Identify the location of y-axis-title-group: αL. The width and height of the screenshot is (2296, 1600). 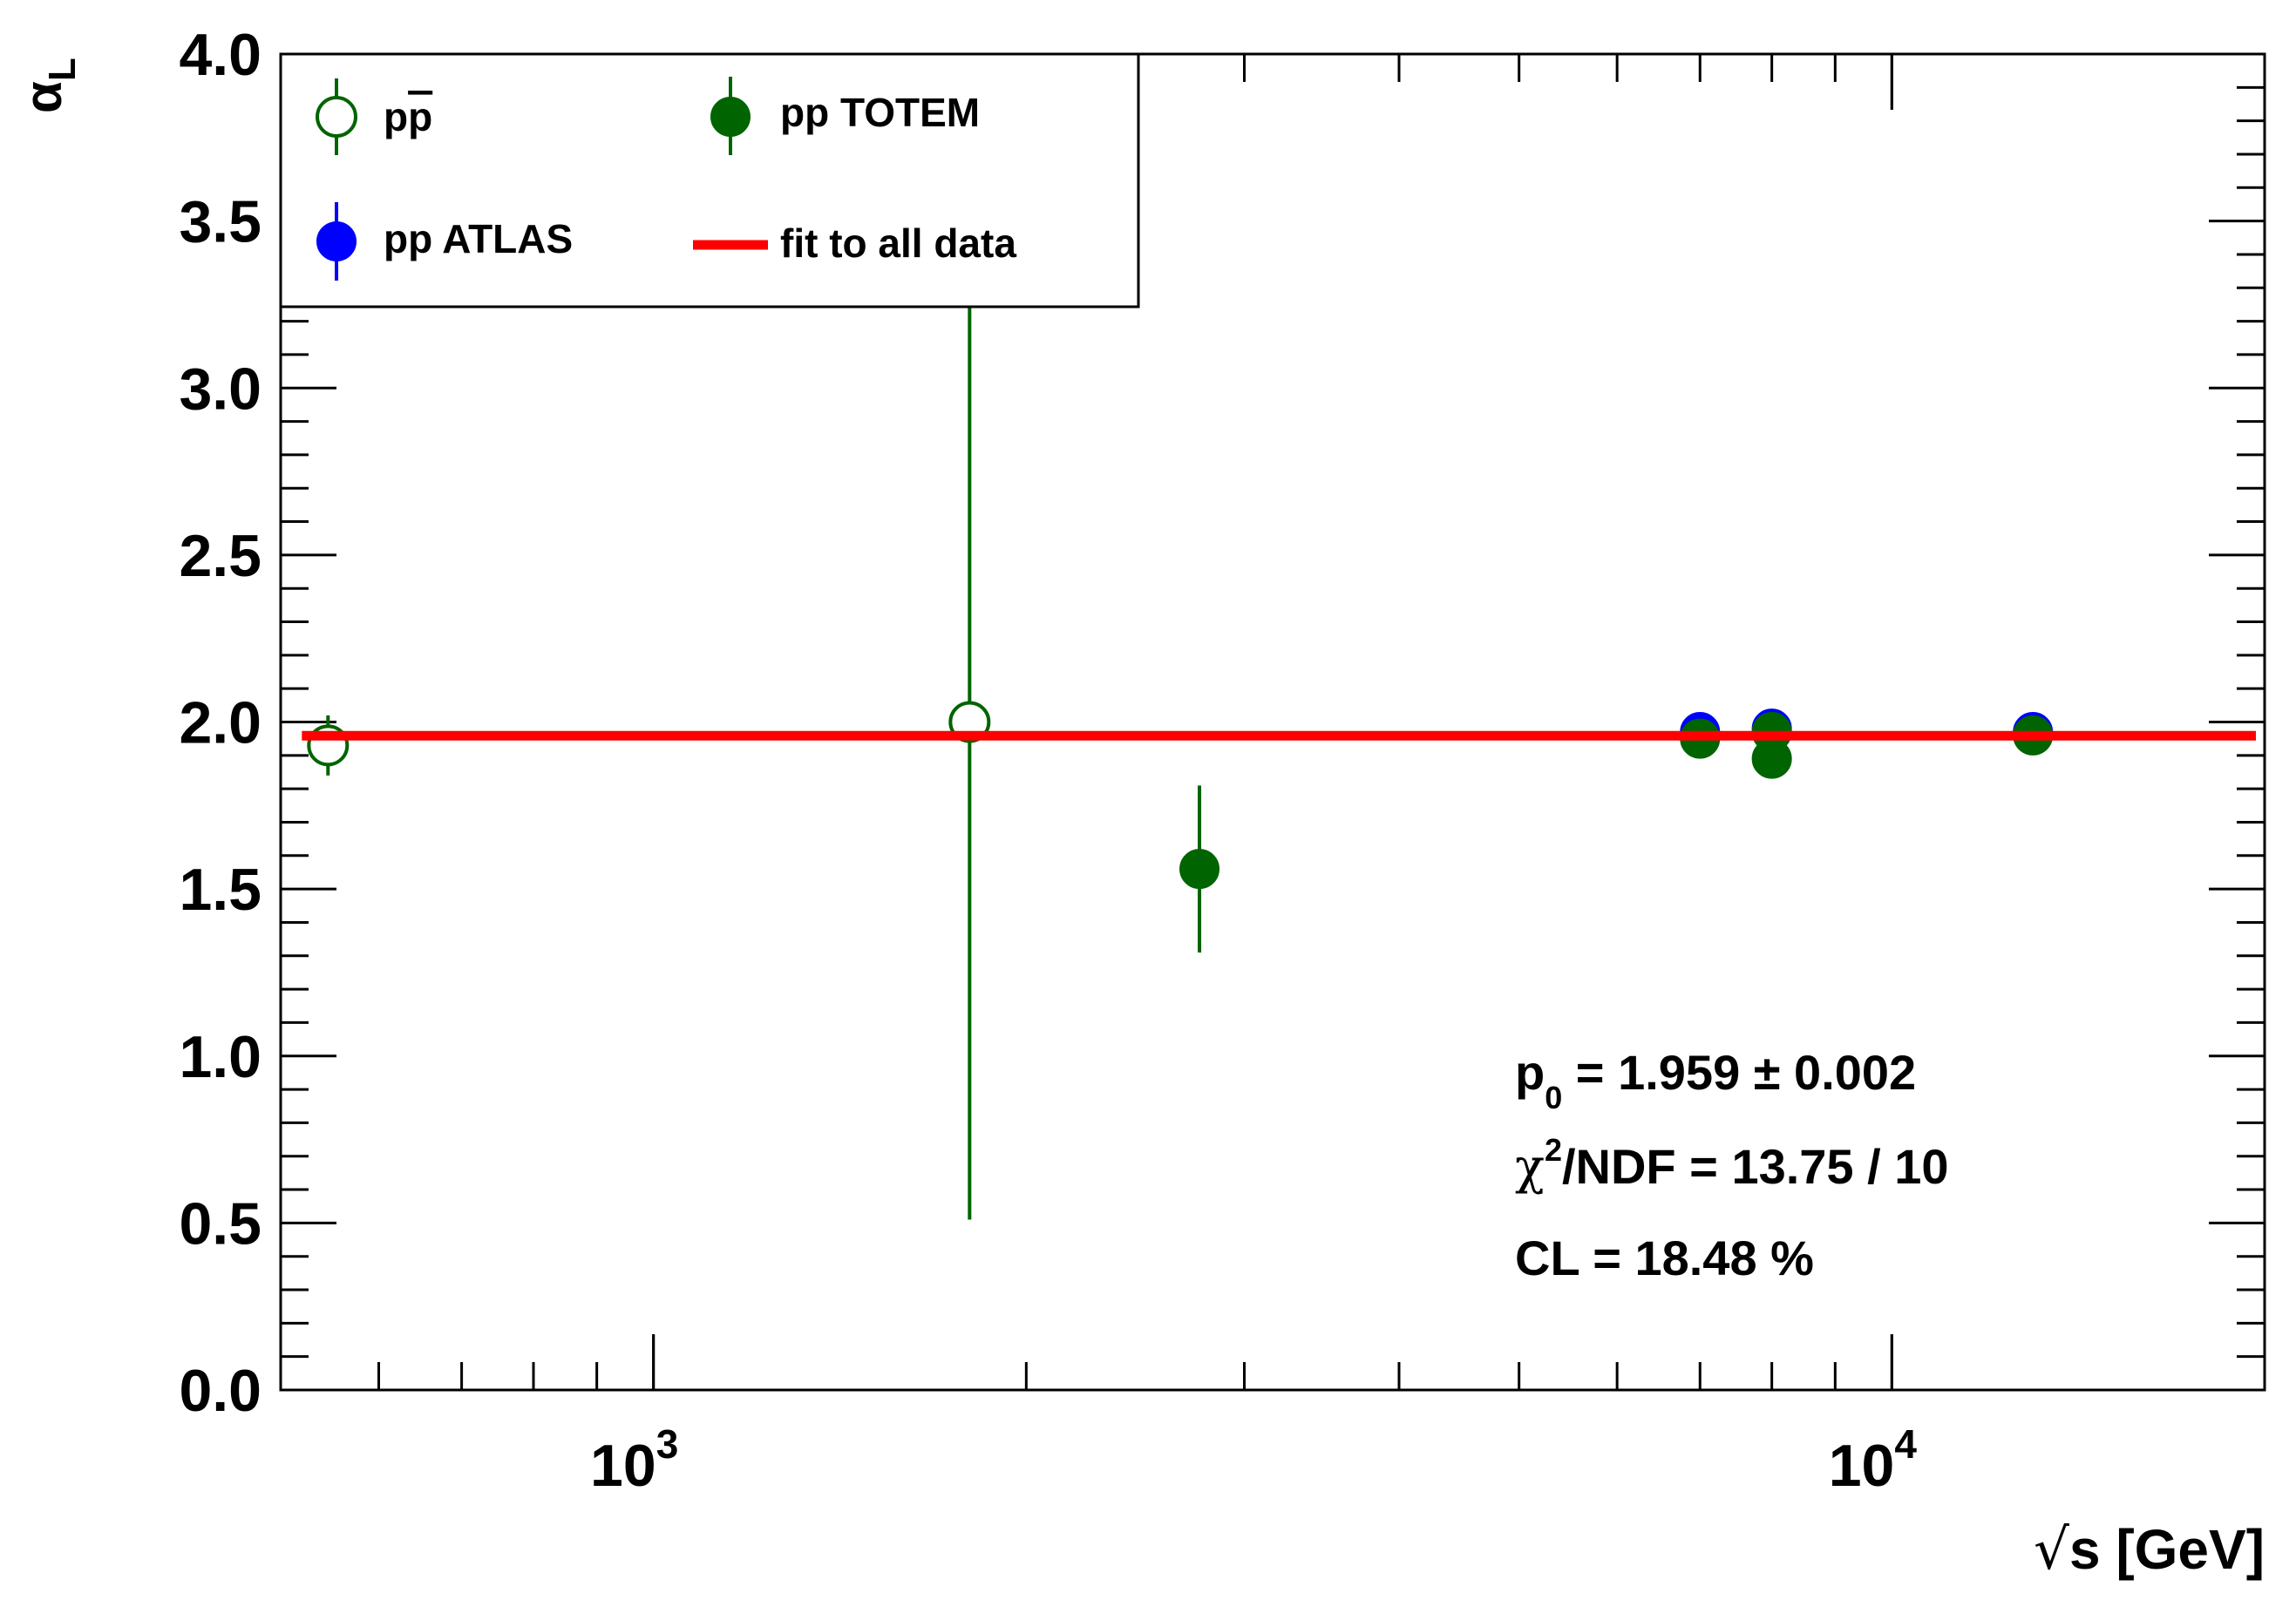
(49, 85).